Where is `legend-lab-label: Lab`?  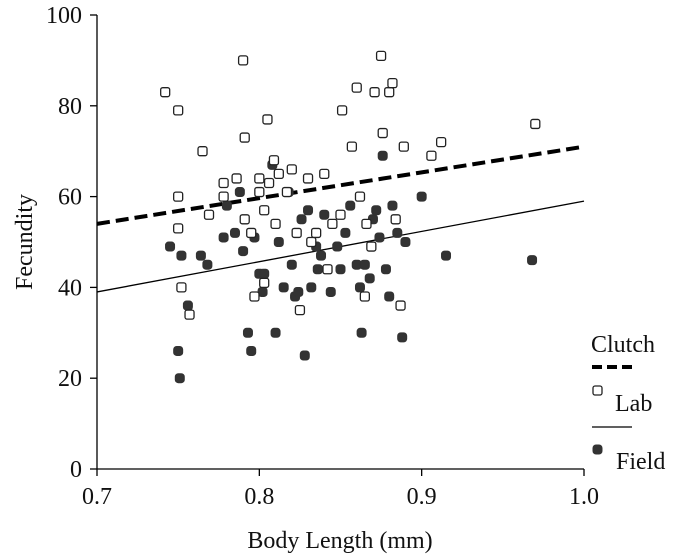 legend-lab-label: Lab is located at coordinates (633, 404).